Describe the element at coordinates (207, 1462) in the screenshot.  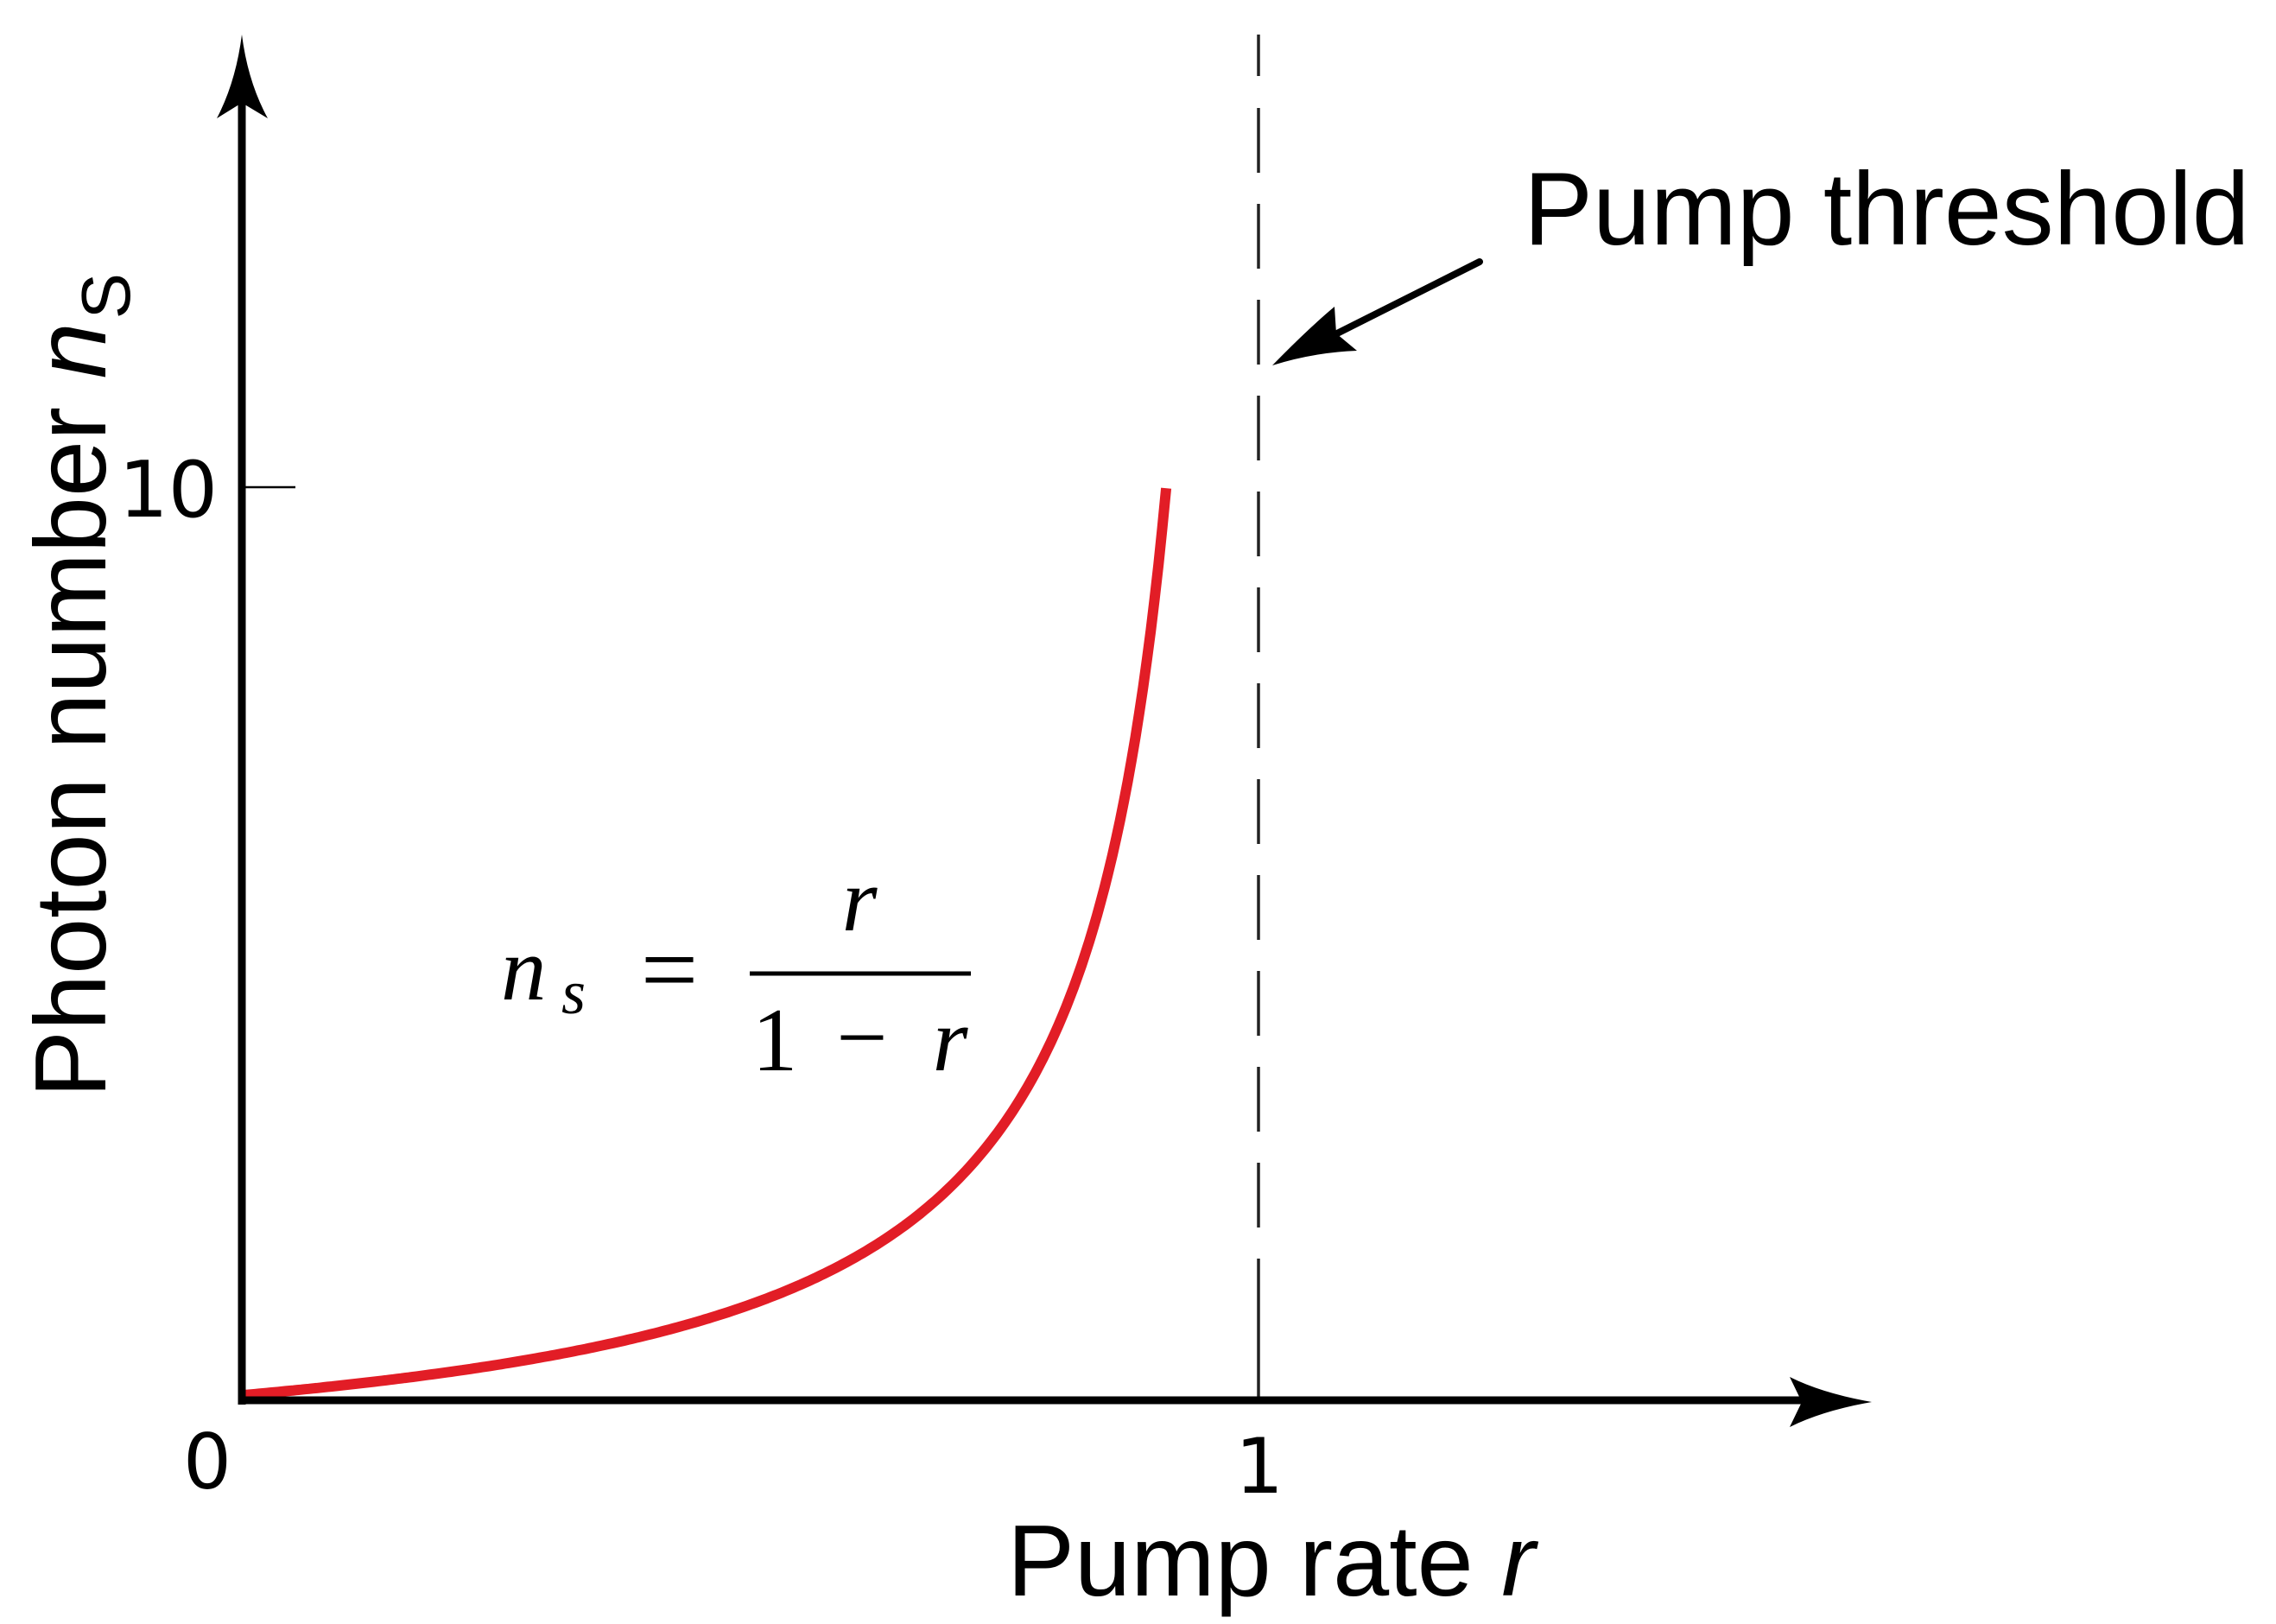
I see `x-tick-label-0: 0` at that location.